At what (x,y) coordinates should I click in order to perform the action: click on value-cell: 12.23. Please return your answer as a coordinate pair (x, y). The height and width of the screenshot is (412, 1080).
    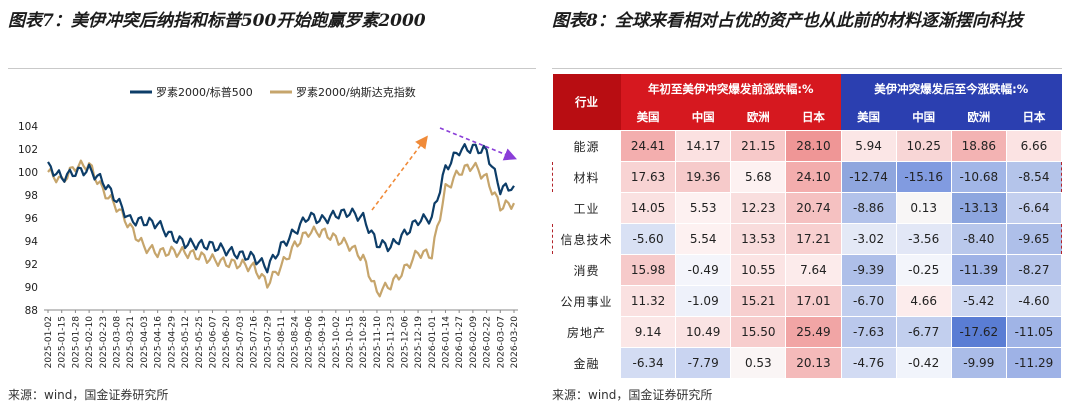
    Looking at the image, I should click on (758, 208).